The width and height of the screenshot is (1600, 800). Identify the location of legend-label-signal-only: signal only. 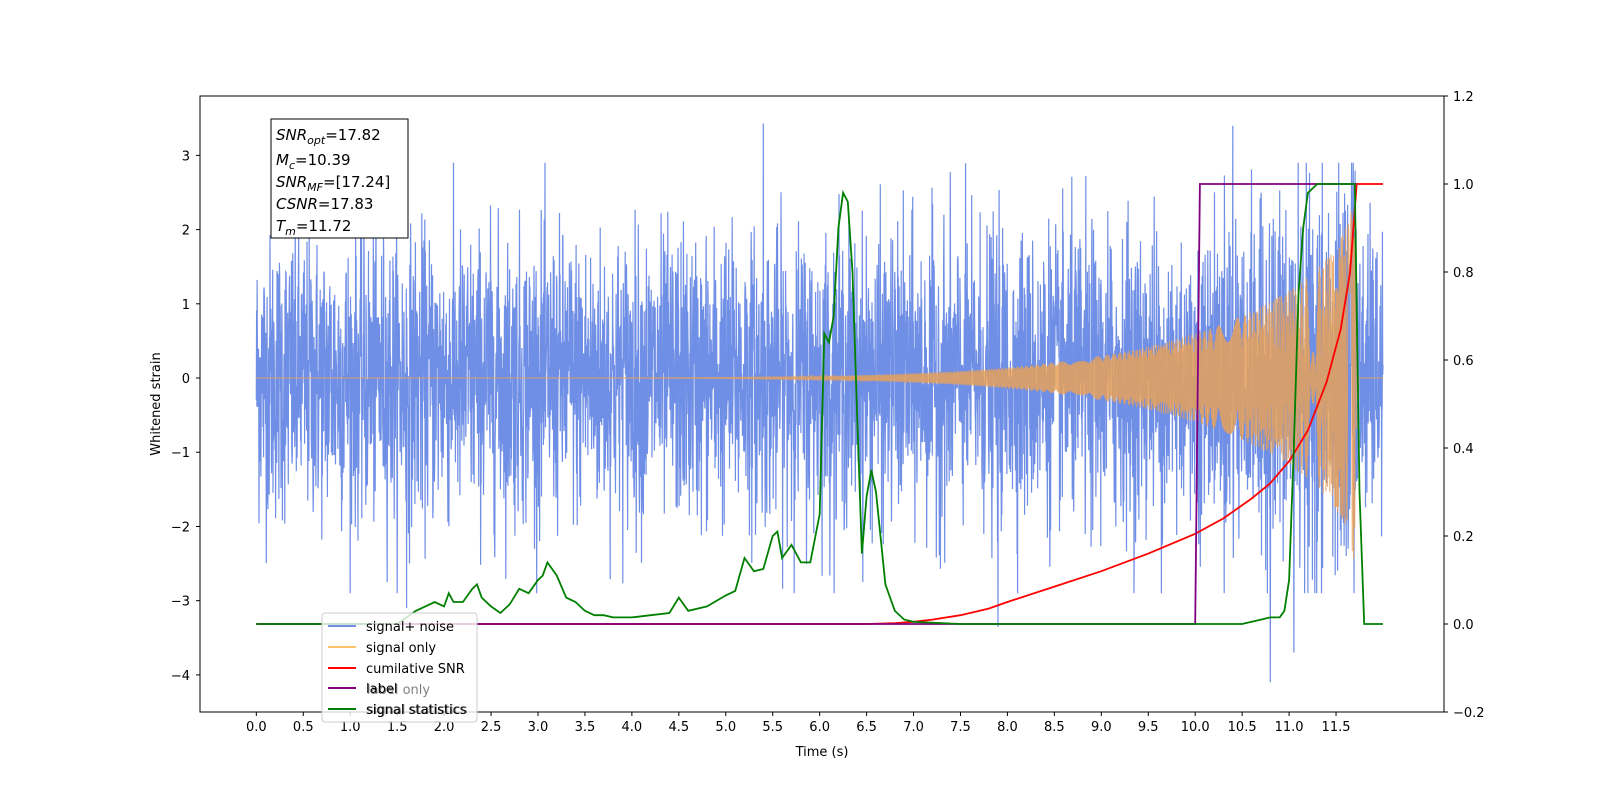
(401, 648).